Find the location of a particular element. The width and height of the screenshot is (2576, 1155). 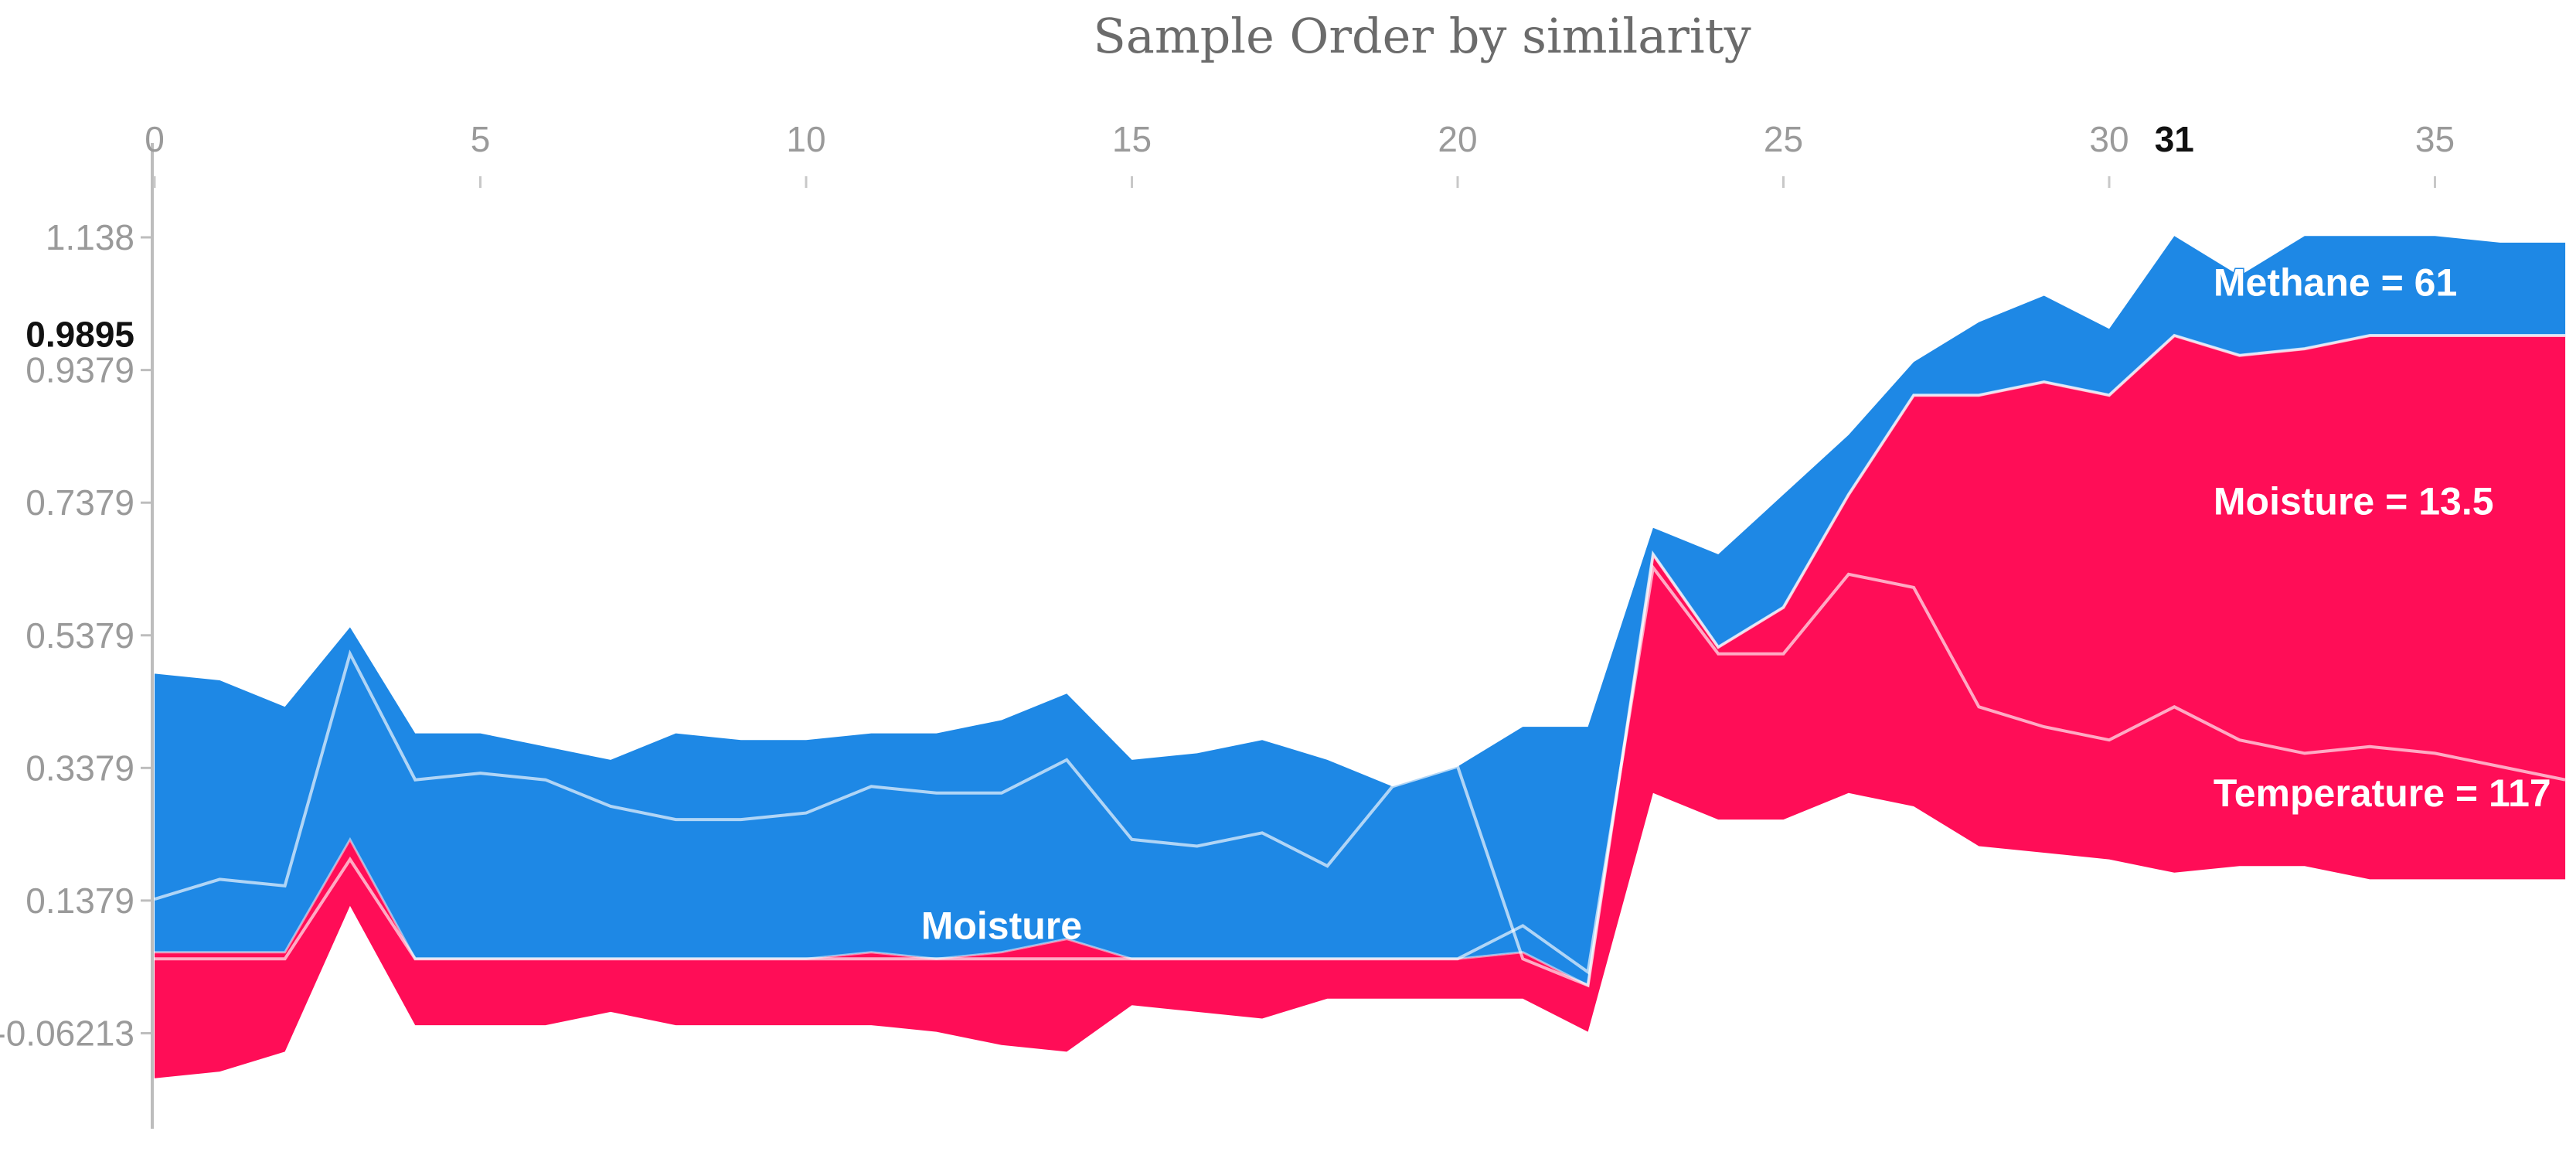

y-tick-label: 0.1379 is located at coordinates (80, 901).